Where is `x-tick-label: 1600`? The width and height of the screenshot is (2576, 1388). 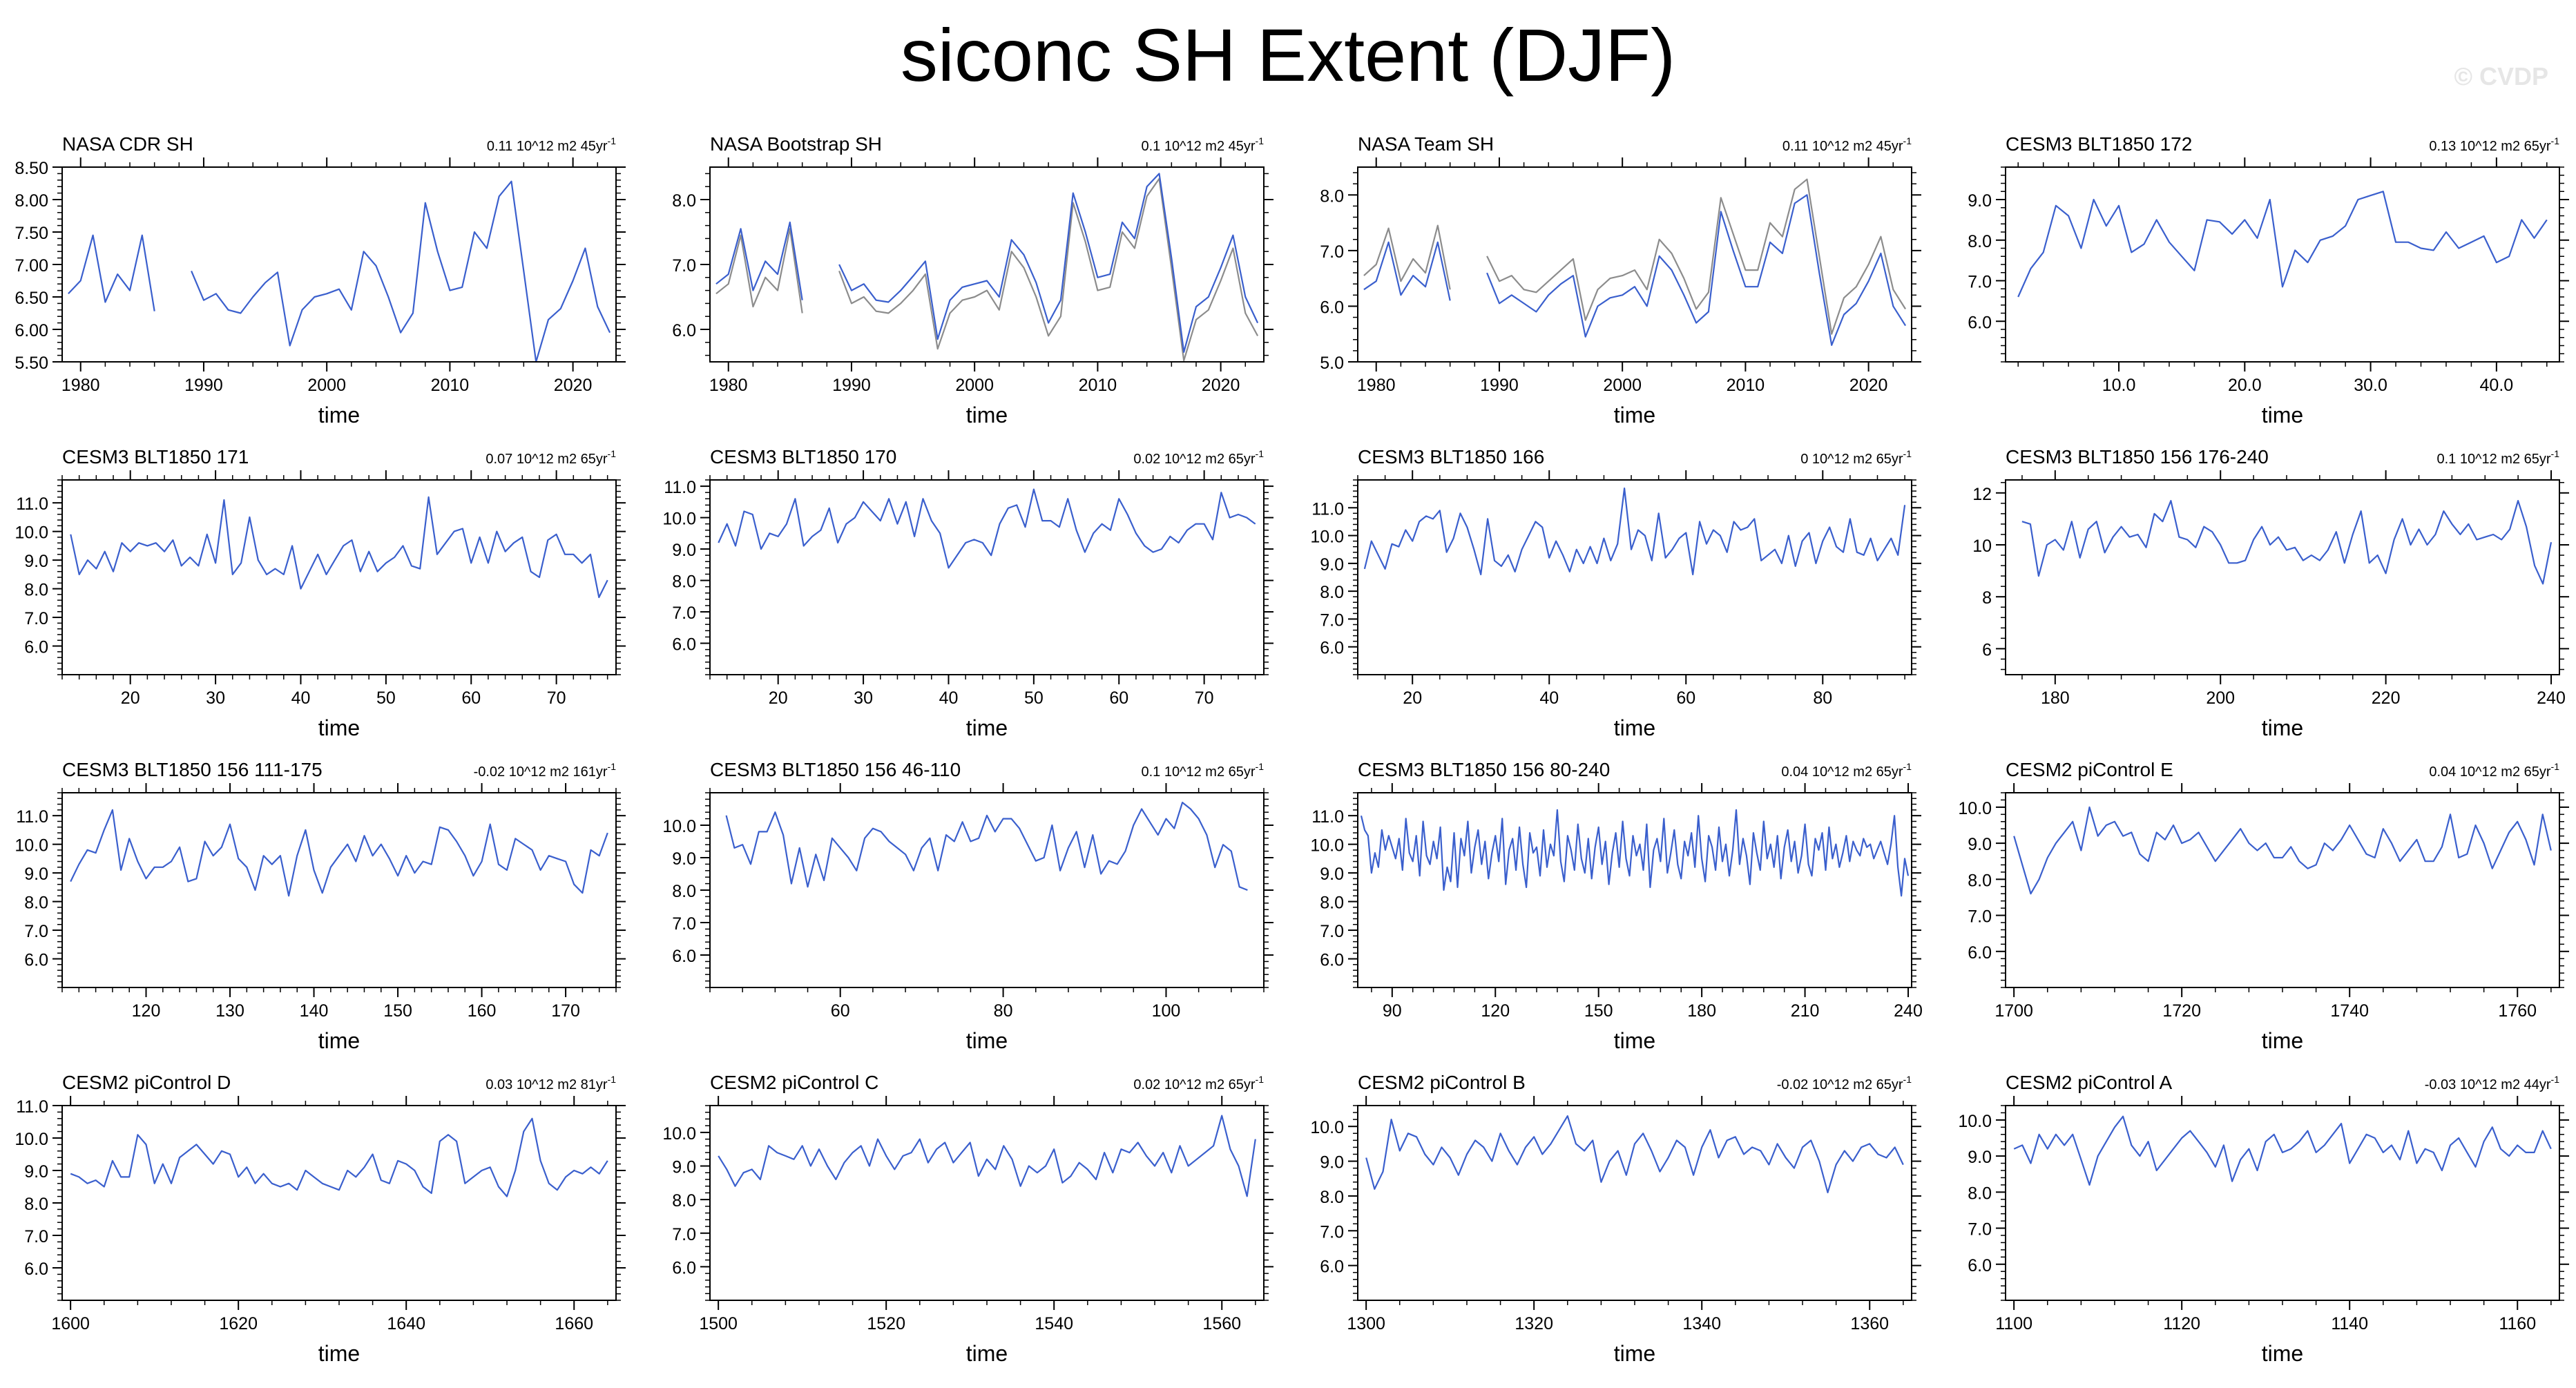
x-tick-label: 1600 is located at coordinates (70, 1323).